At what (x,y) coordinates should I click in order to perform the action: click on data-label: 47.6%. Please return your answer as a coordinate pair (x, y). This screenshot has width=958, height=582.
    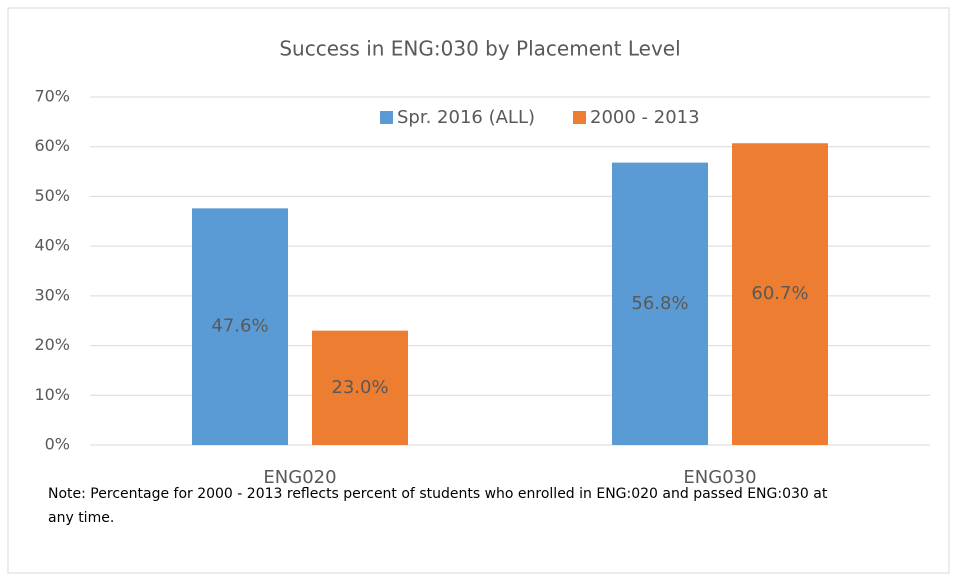
    Looking at the image, I should click on (239, 326).